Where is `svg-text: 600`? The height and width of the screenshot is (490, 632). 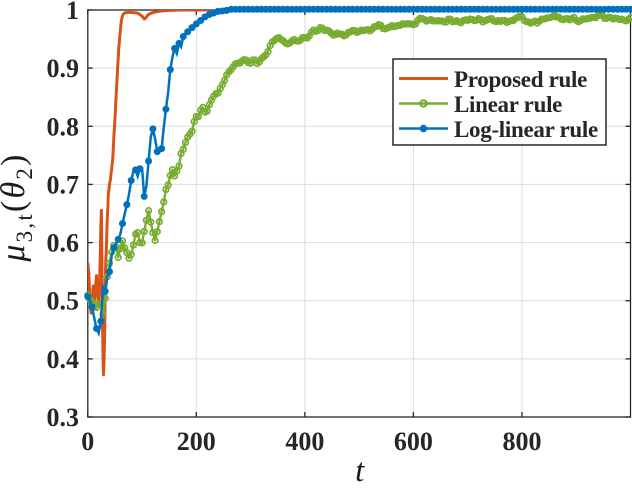 svg-text: 600 is located at coordinates (413, 441).